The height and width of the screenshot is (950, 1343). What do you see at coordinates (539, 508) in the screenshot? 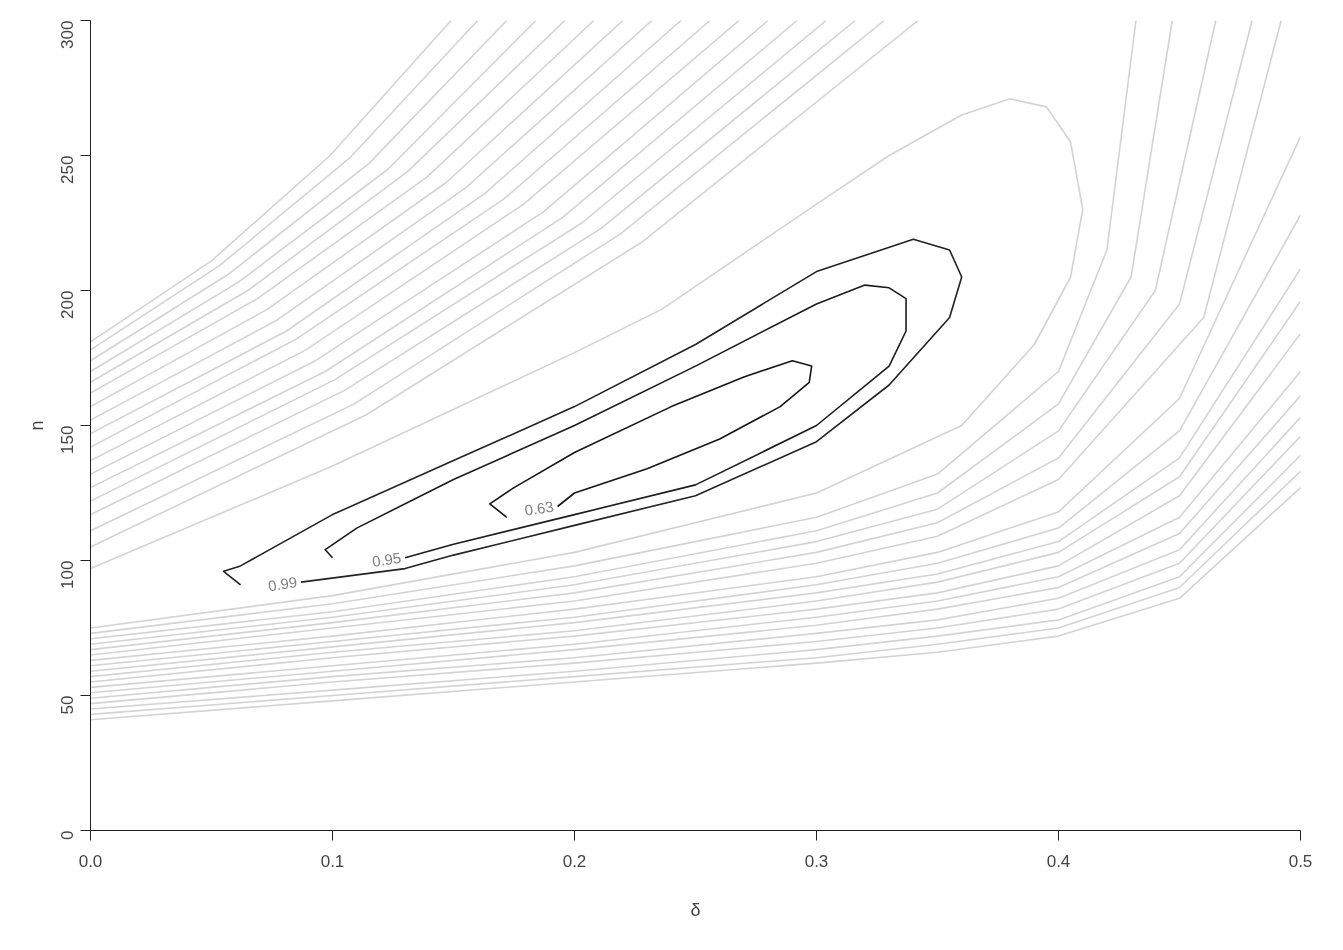
I see `text: 0.63` at bounding box center [539, 508].